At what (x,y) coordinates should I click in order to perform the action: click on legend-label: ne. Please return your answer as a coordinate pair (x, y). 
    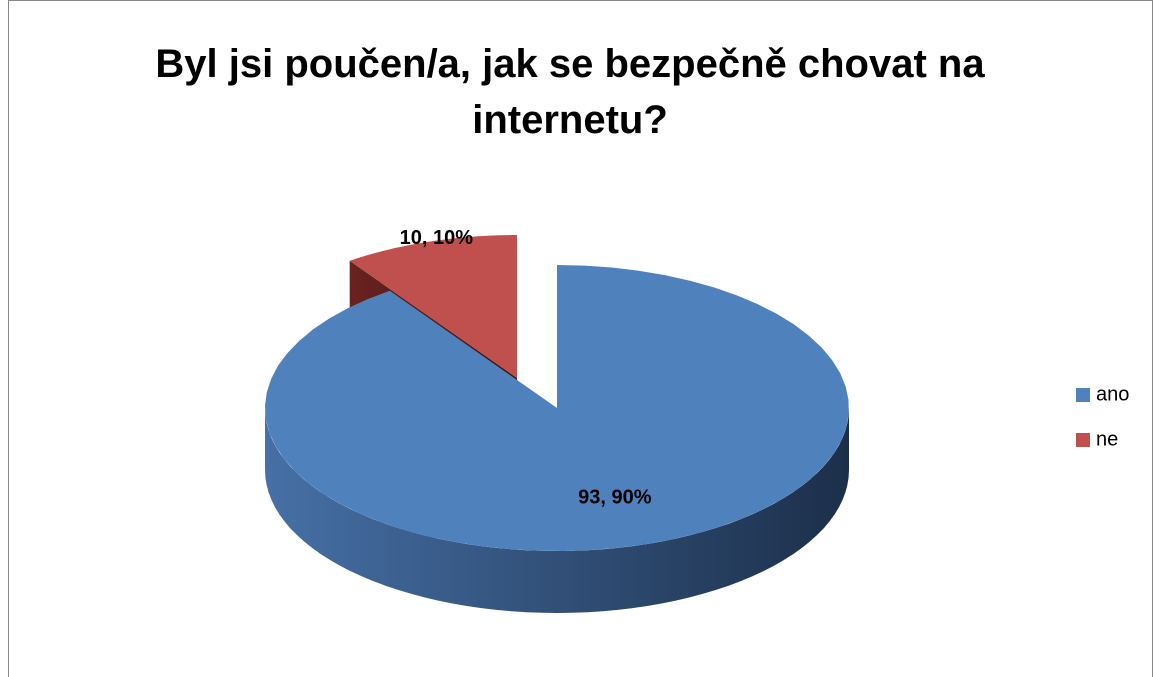
    Looking at the image, I should click on (1107, 439).